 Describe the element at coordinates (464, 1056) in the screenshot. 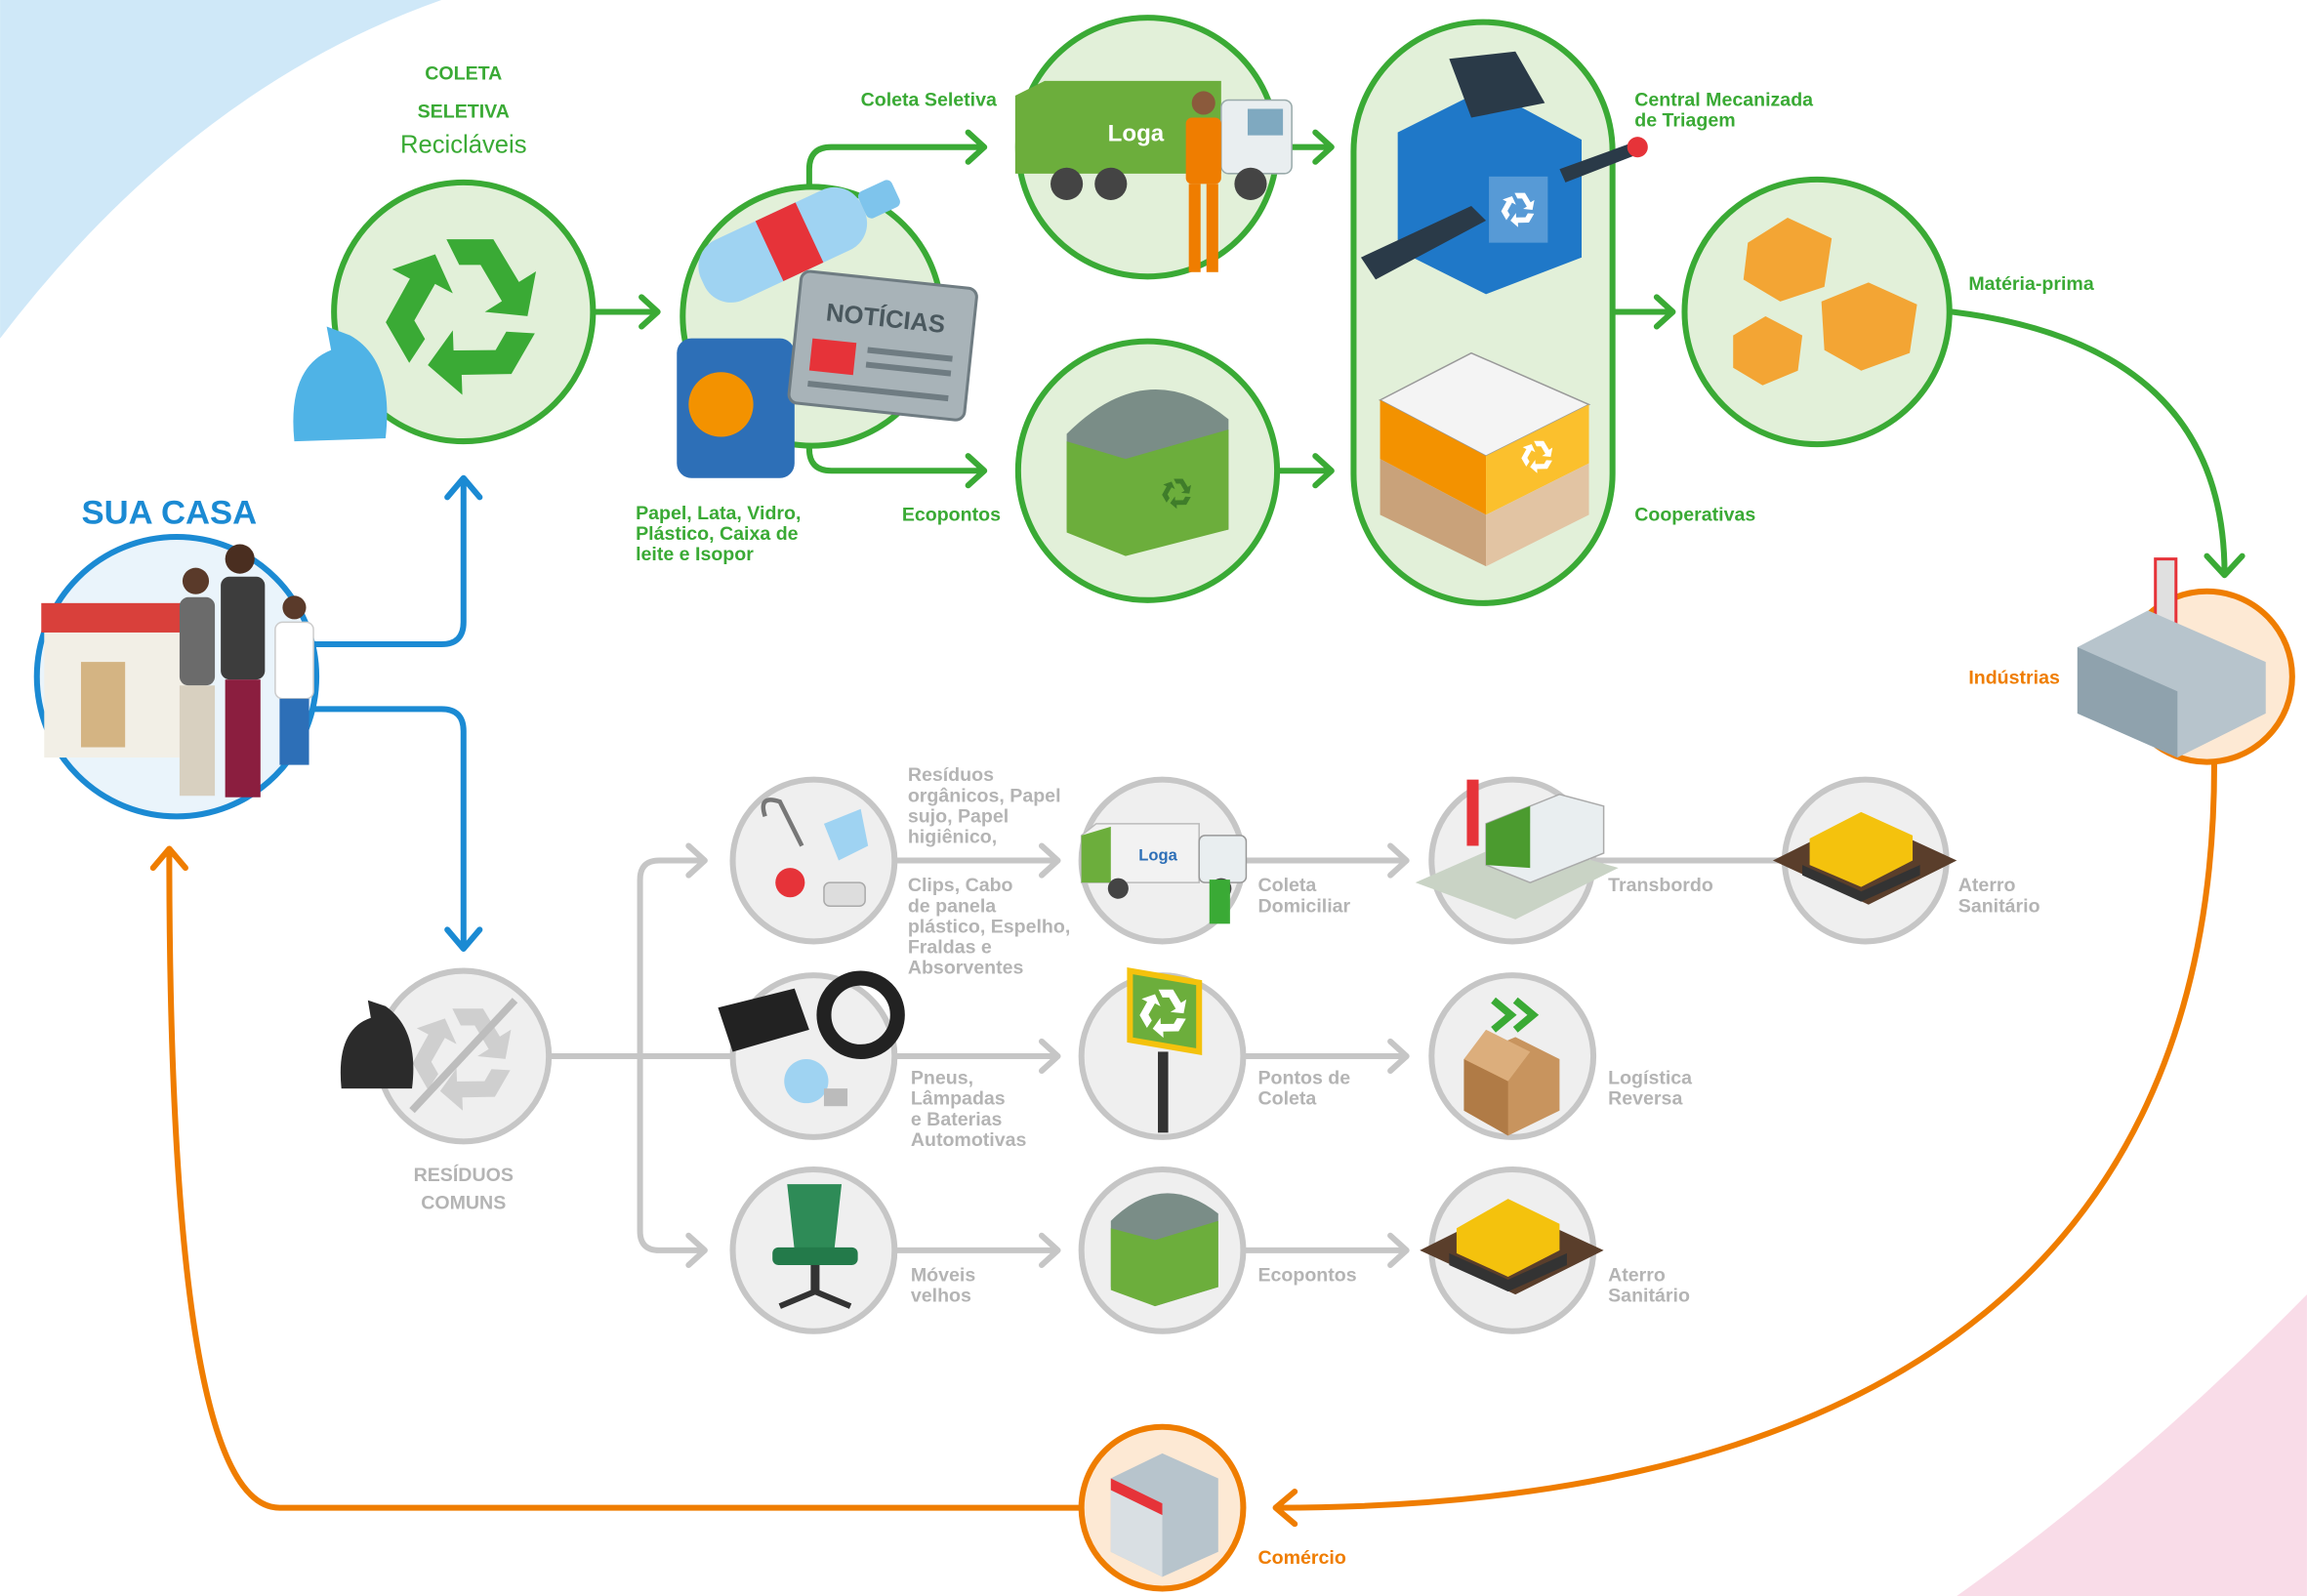

I see `strike` at that location.